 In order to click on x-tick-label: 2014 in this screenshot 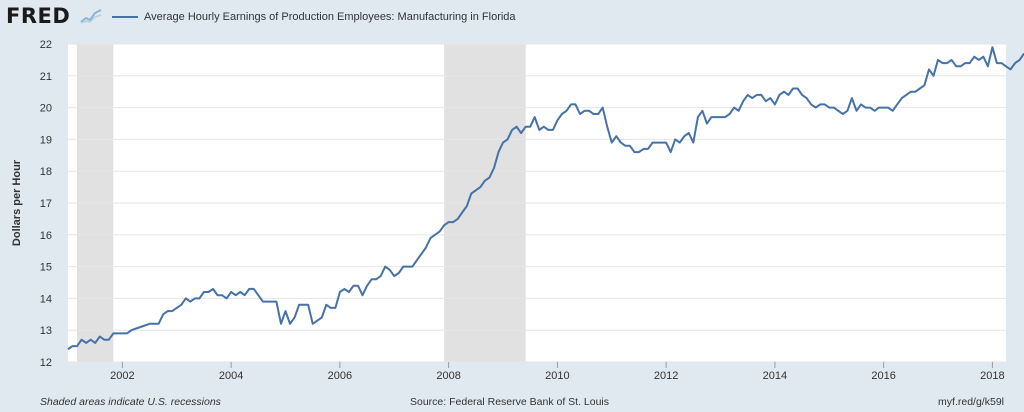, I will do `click(775, 376)`.